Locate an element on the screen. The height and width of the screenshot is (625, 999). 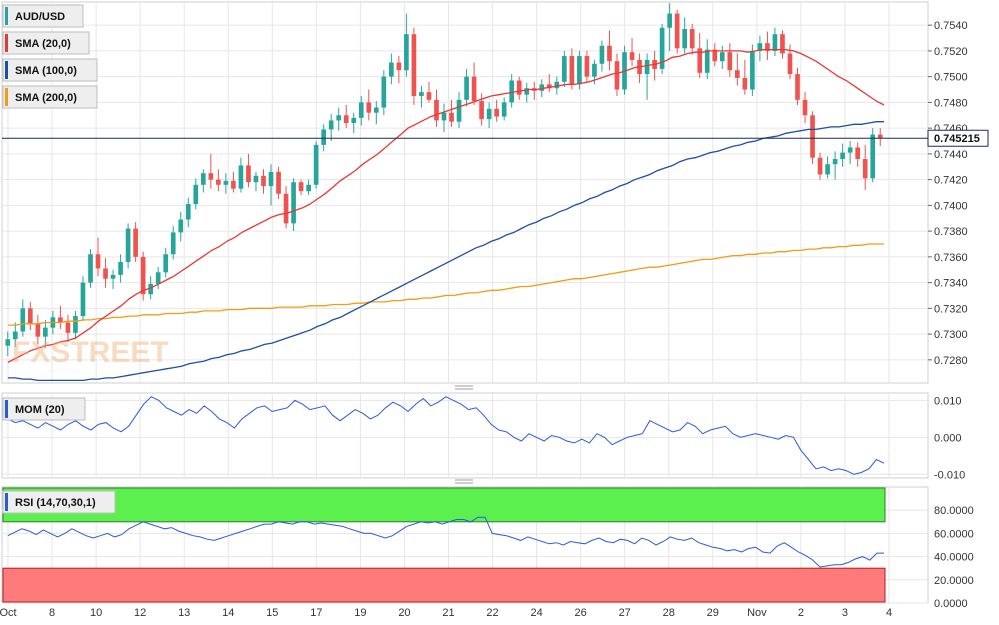
resize-handle-rsi is located at coordinates (464, 481).